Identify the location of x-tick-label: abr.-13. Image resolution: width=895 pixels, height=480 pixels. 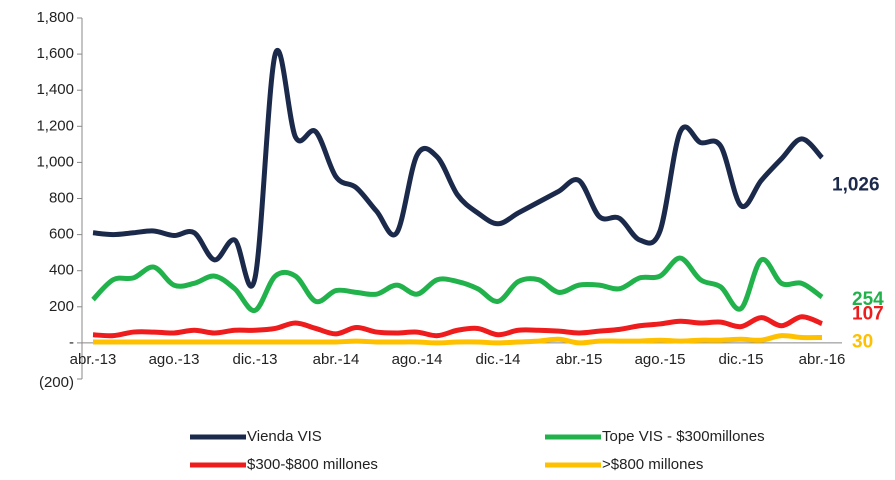
(93, 359).